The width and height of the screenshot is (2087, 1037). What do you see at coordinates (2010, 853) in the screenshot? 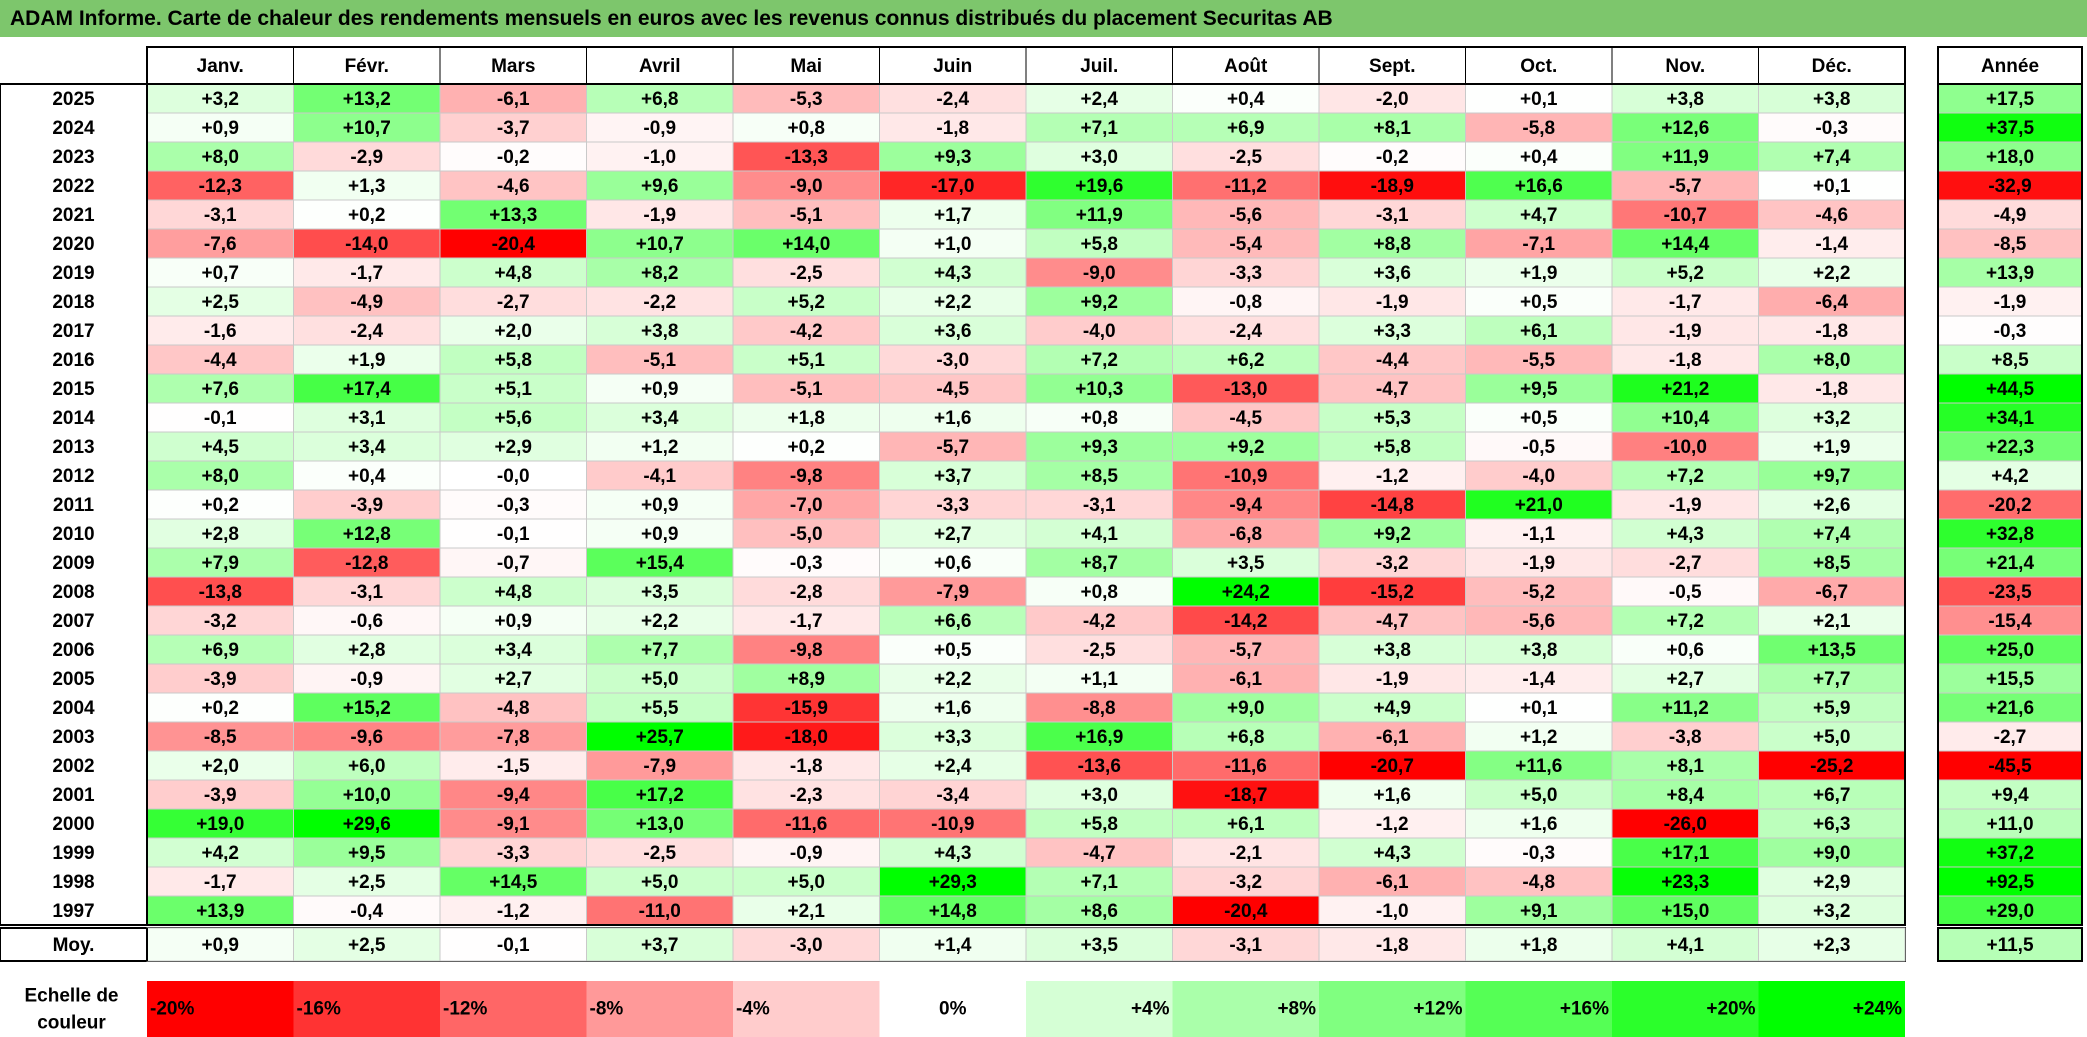
I see `annual-value-label: +37,2` at bounding box center [2010, 853].